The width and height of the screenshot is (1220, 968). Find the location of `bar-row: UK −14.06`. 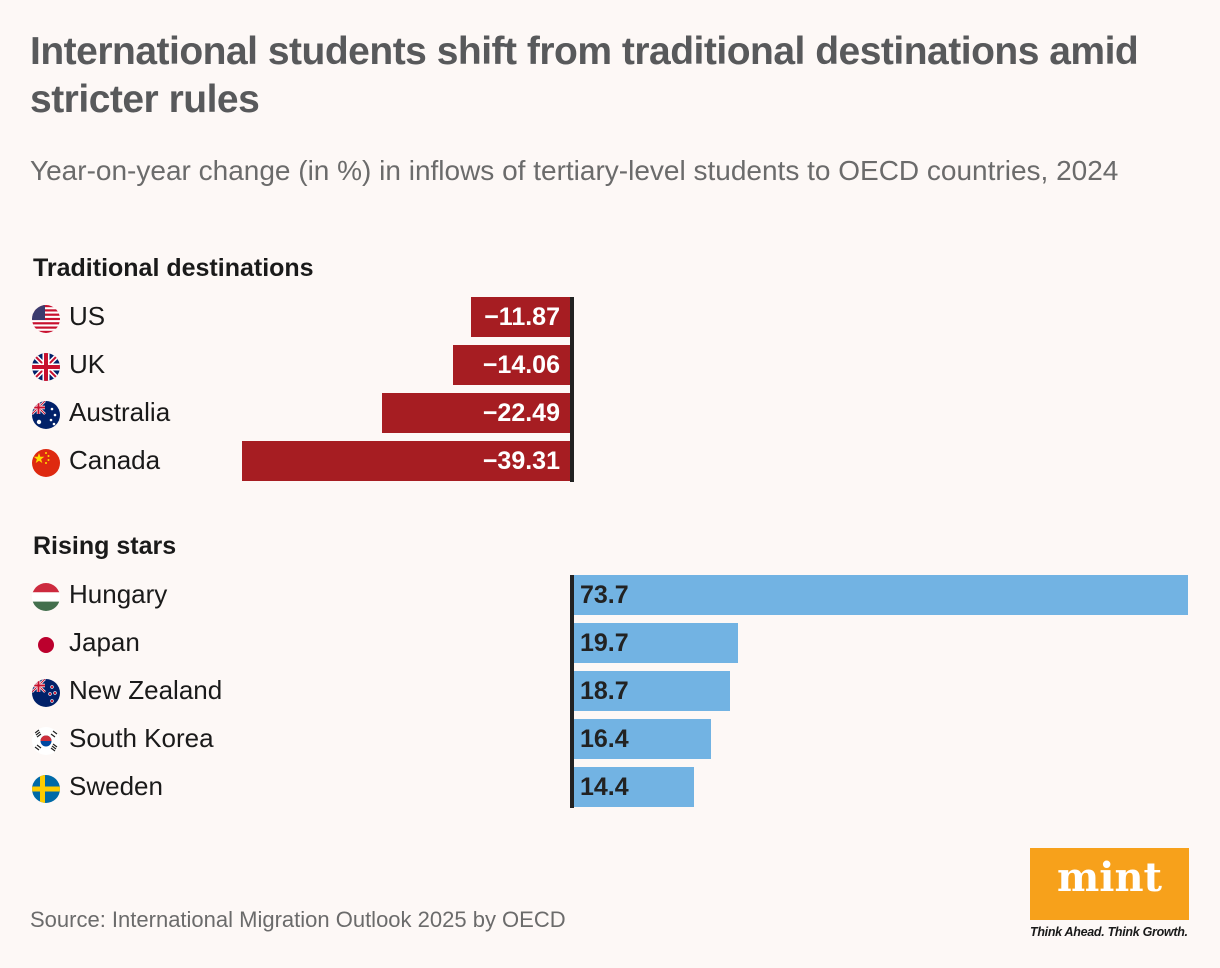

bar-row: UK −14.06 is located at coordinates (610, 365).